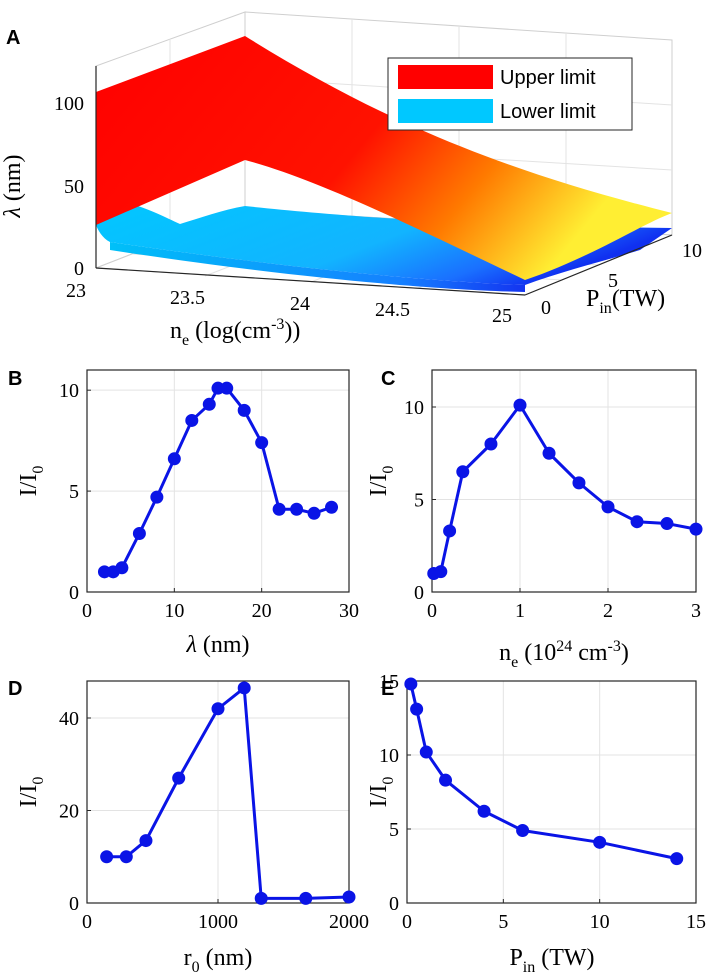  What do you see at coordinates (414, 408) in the screenshot?
I see `panel-c-ytick: 10` at bounding box center [414, 408].